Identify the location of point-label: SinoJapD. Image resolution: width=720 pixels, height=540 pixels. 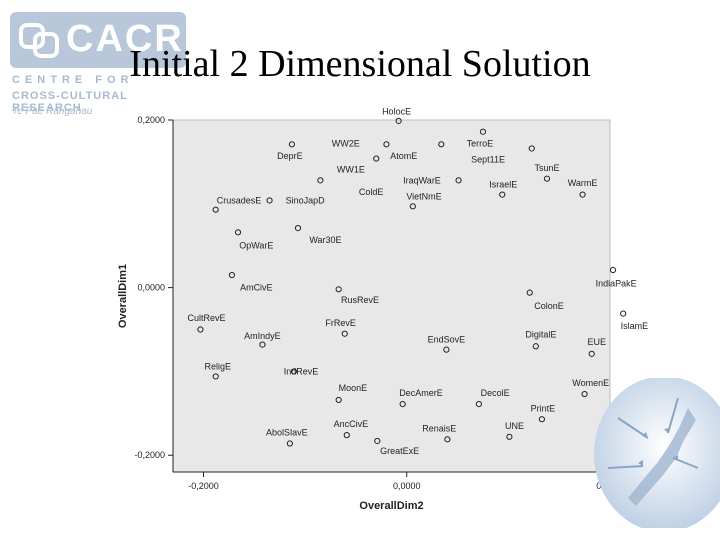
(306, 200).